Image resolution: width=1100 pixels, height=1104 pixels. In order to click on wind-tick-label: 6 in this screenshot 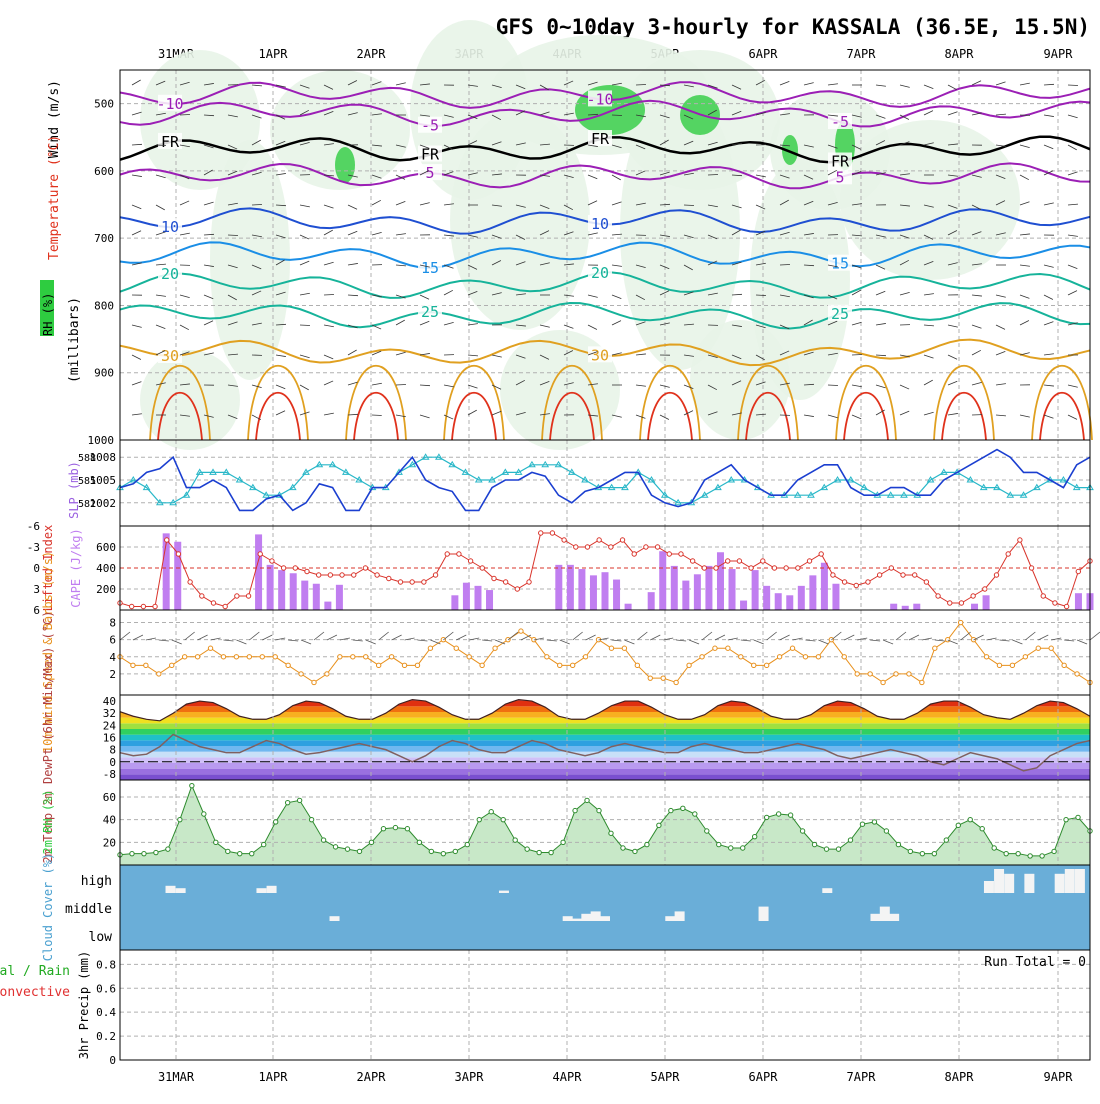, I will do `click(112, 640)`.